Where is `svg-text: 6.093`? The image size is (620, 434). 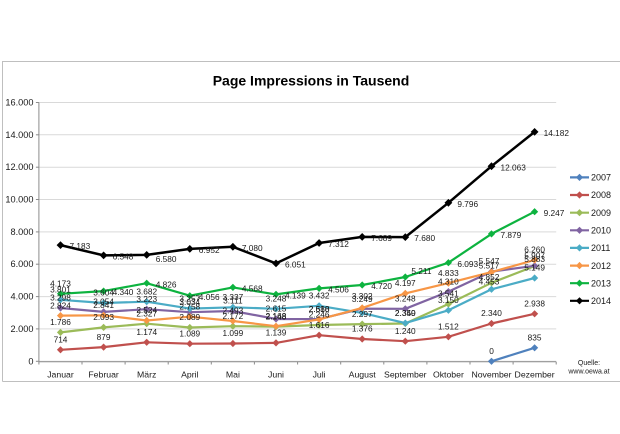 svg-text: 6.093 is located at coordinates (467, 264).